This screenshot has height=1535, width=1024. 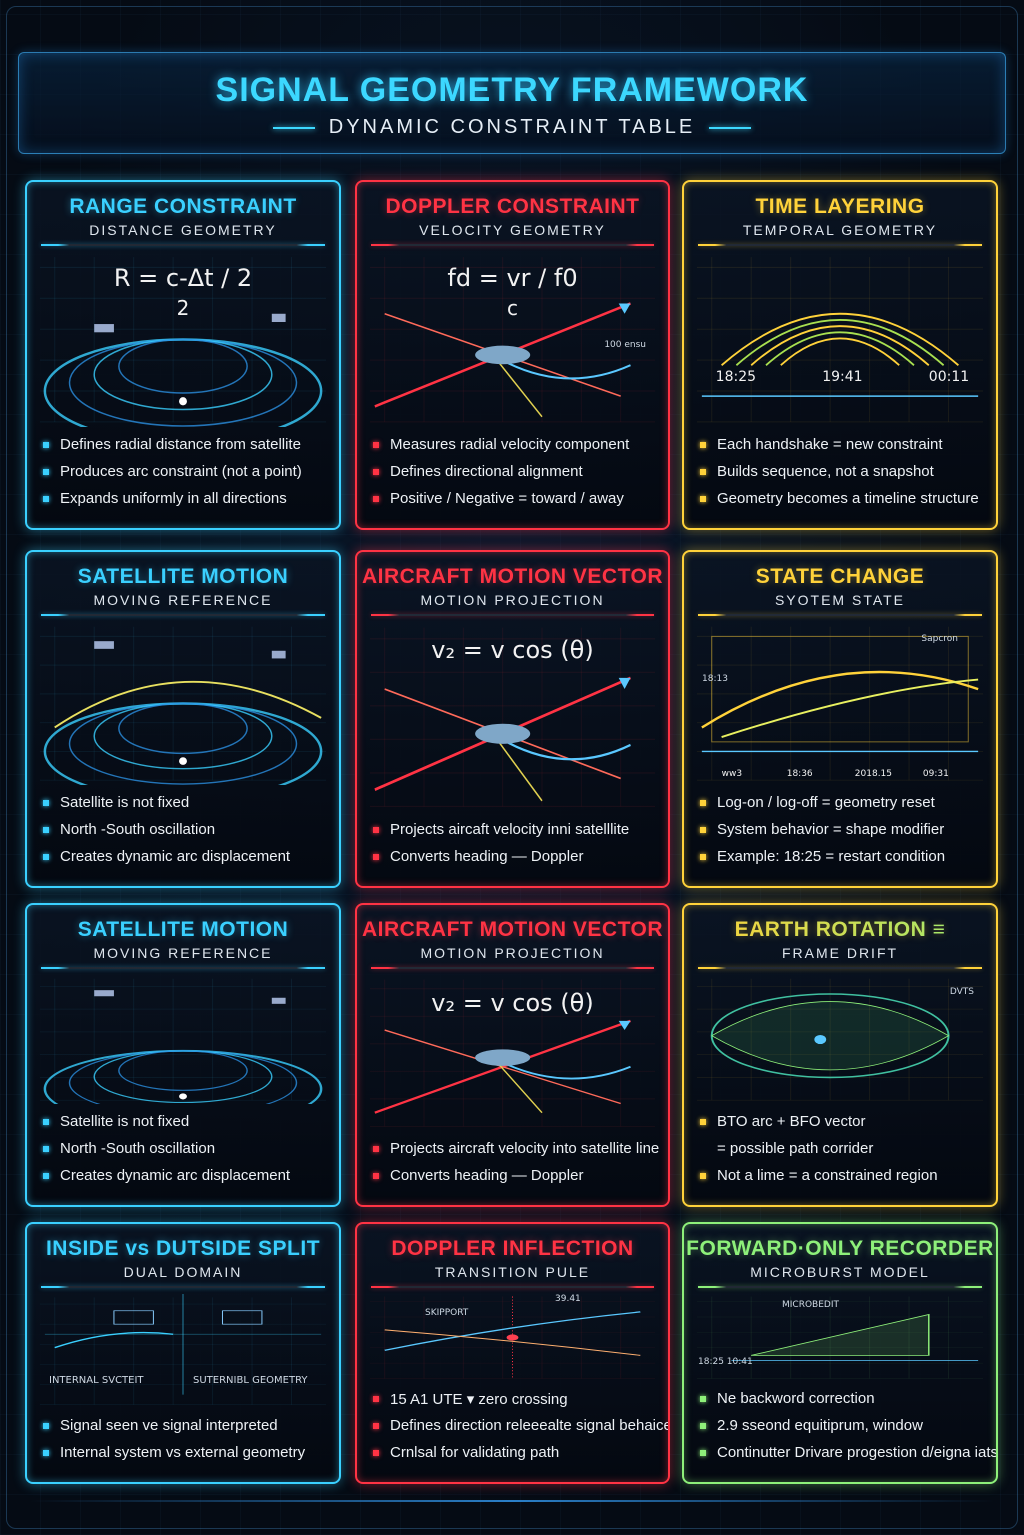 What do you see at coordinates (183, 953) in the screenshot?
I see `card-subtitle: MOVING REFERENCE` at bounding box center [183, 953].